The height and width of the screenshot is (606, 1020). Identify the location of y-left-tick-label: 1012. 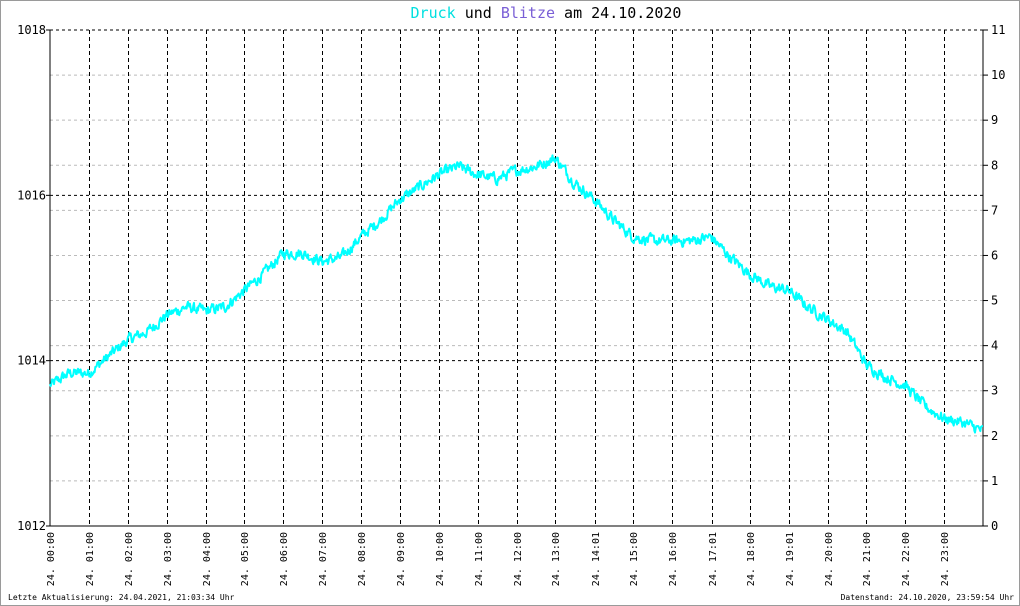
(31, 526).